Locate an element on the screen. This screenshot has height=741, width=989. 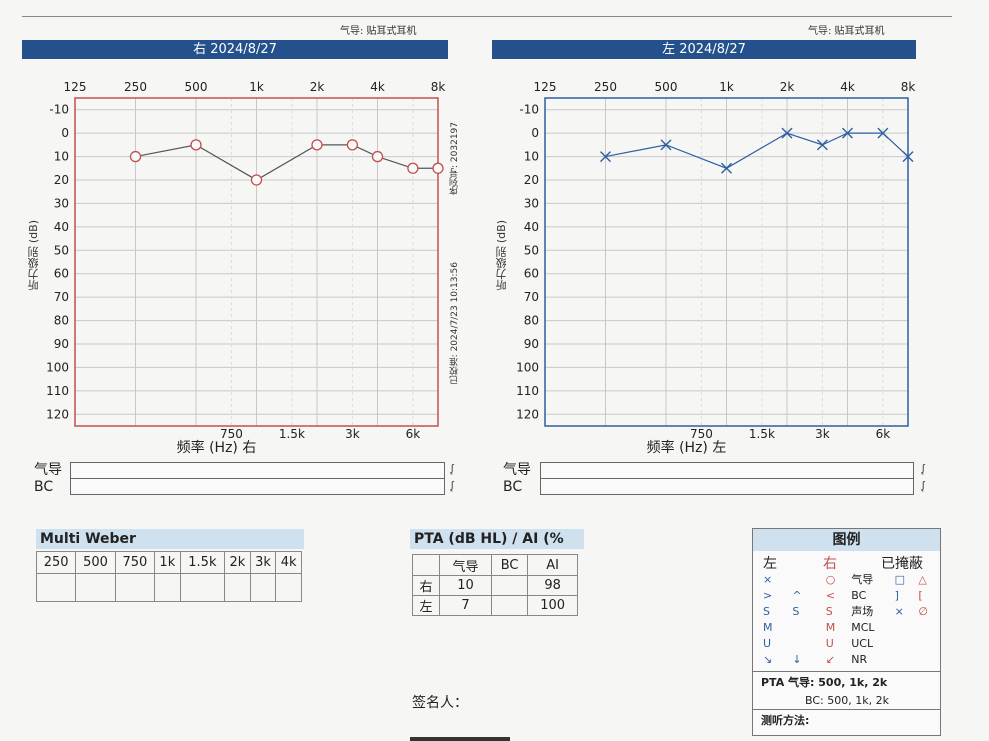
x-top-tick-label: 4k is located at coordinates (847, 87).